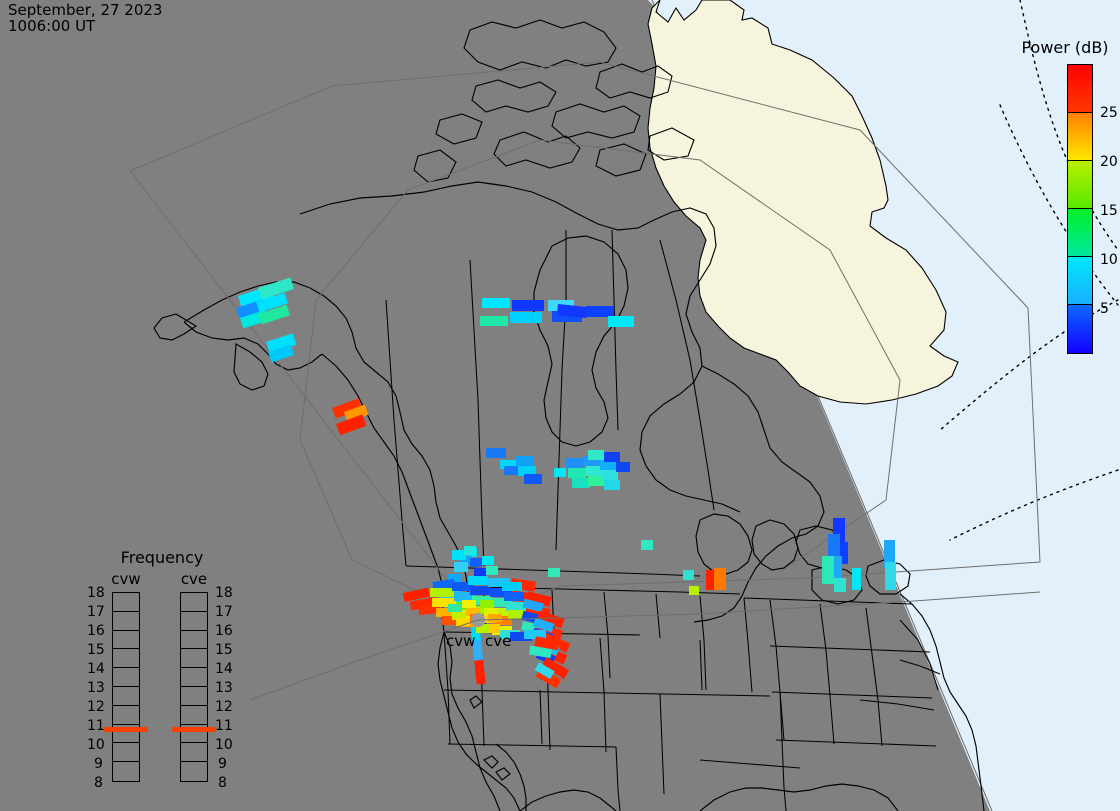 This screenshot has height=811, width=1120. I want to click on station-label-cvw: cvw, so click(461, 641).